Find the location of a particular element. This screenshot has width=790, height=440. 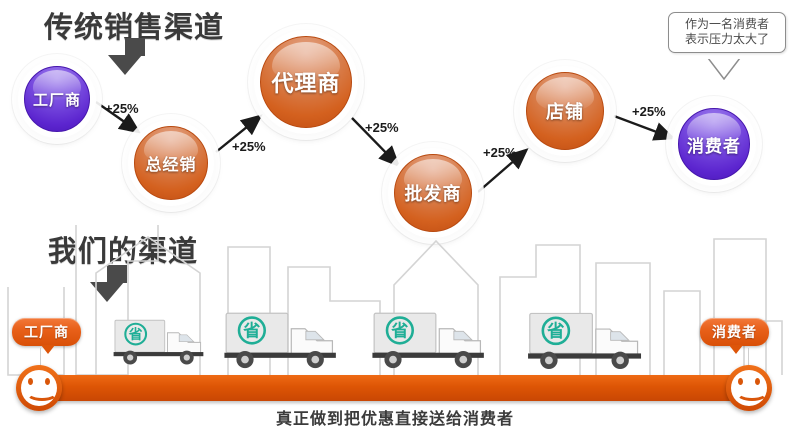

markup-label-3: +25% is located at coordinates (382, 127).